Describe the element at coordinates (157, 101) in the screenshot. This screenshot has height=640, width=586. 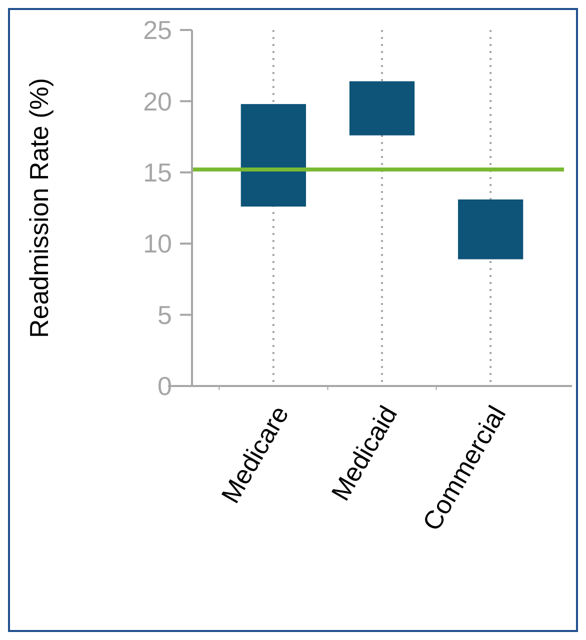
I see `y-tick-label: 20` at that location.